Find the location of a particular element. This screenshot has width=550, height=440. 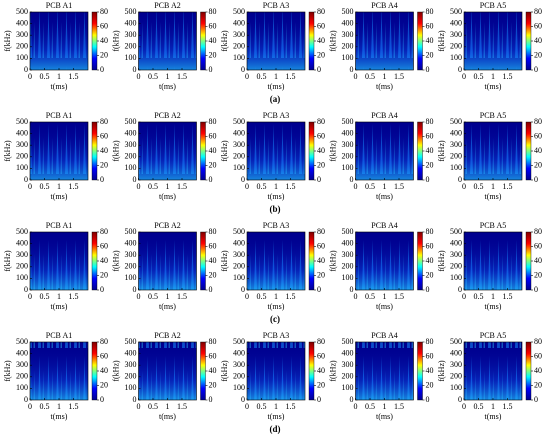

panel-title: PCB A1 is located at coordinates (59, 335).